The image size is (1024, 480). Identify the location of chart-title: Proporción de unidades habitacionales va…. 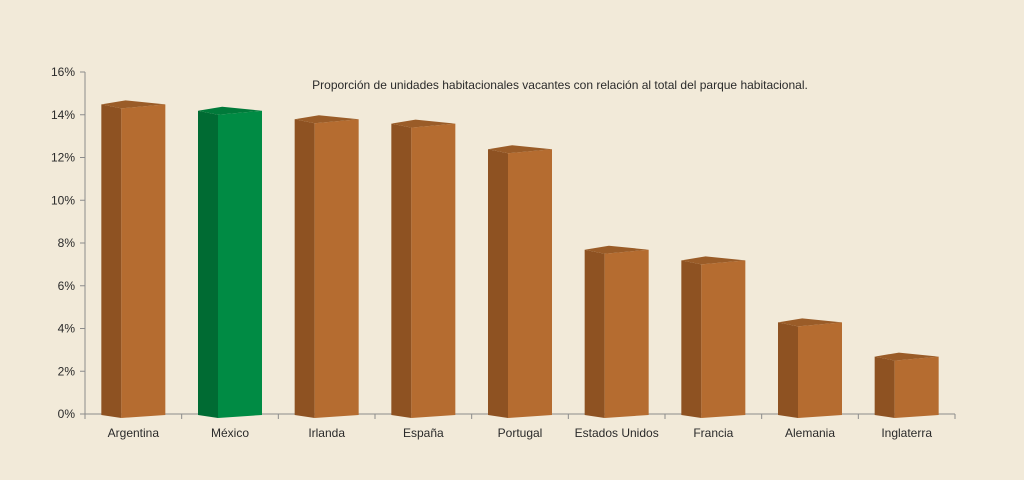
(560, 85).